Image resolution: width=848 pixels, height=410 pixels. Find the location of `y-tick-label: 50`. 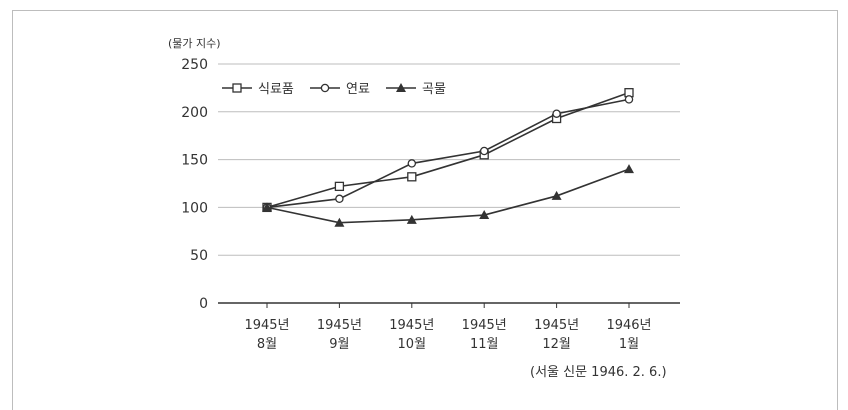

y-tick-label: 50 is located at coordinates (199, 256).